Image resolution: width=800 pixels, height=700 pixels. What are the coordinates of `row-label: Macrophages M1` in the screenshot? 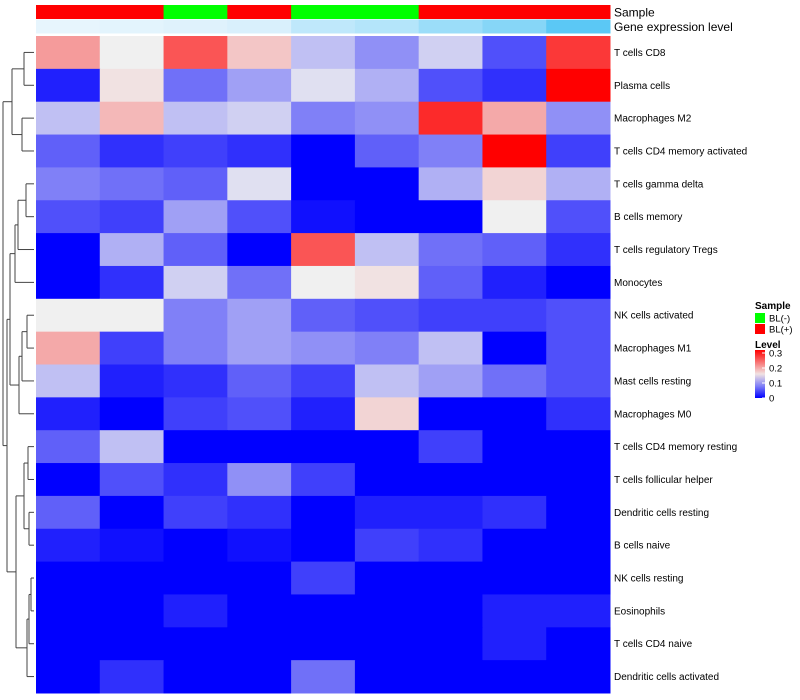 It's located at (653, 349).